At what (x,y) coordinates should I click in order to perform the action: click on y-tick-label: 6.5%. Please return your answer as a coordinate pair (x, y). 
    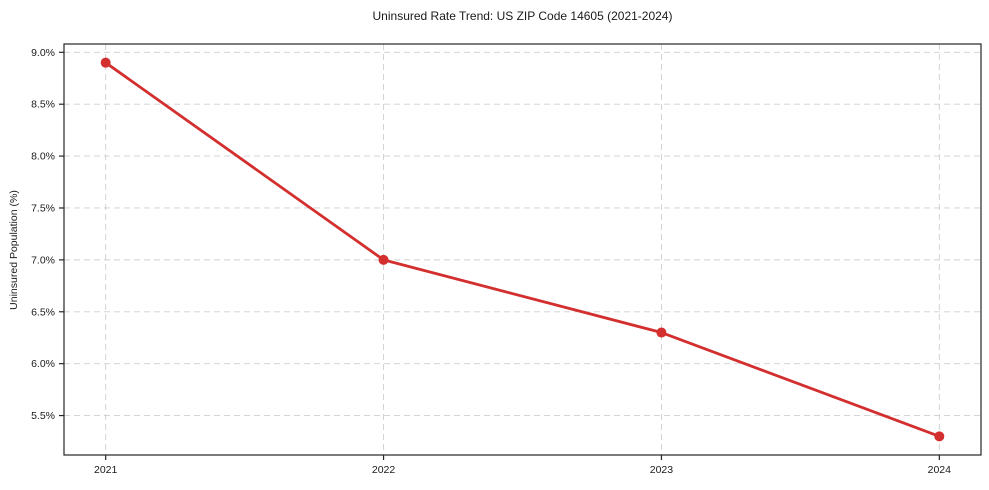
    Looking at the image, I should click on (43, 312).